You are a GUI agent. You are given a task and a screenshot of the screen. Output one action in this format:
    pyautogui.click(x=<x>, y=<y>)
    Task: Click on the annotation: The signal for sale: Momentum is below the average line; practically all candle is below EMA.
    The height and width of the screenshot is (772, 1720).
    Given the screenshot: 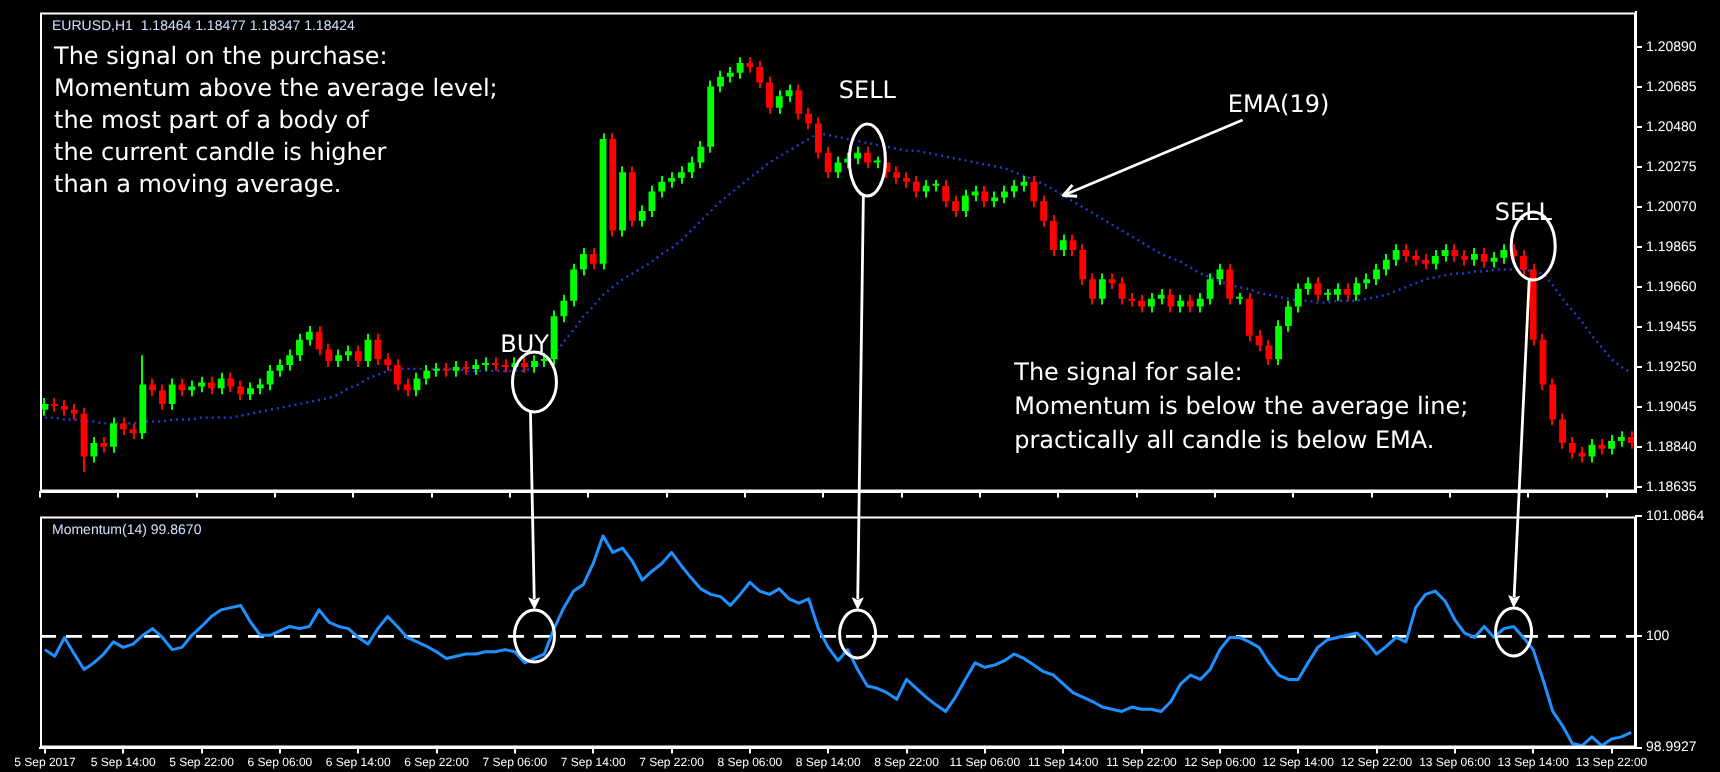 What is the action you would take?
    pyautogui.click(x=1240, y=406)
    